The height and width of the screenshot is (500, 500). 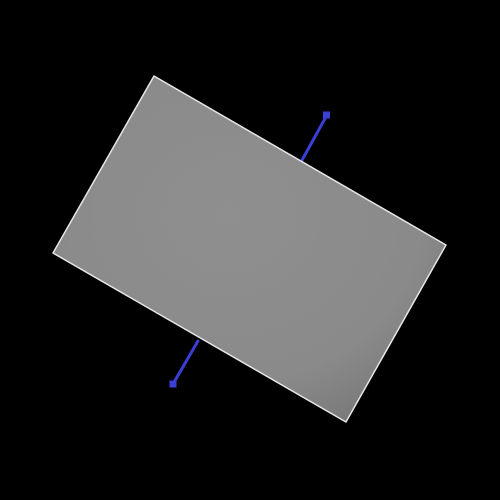 What do you see at coordinates (314, 138) in the screenshot?
I see `axis-segment-top` at bounding box center [314, 138].